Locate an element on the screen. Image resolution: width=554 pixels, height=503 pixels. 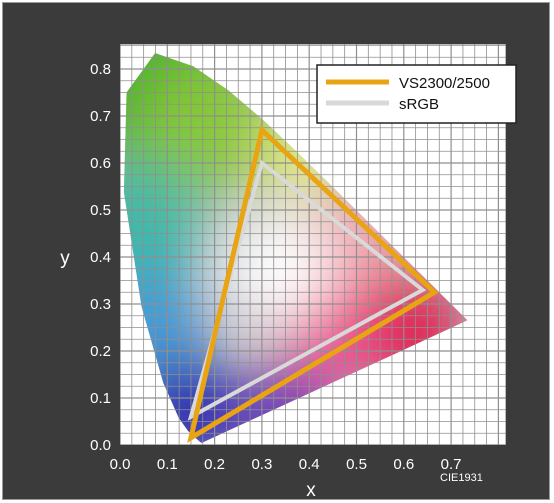
x-tick-label: 0.7 is located at coordinates (451, 464).